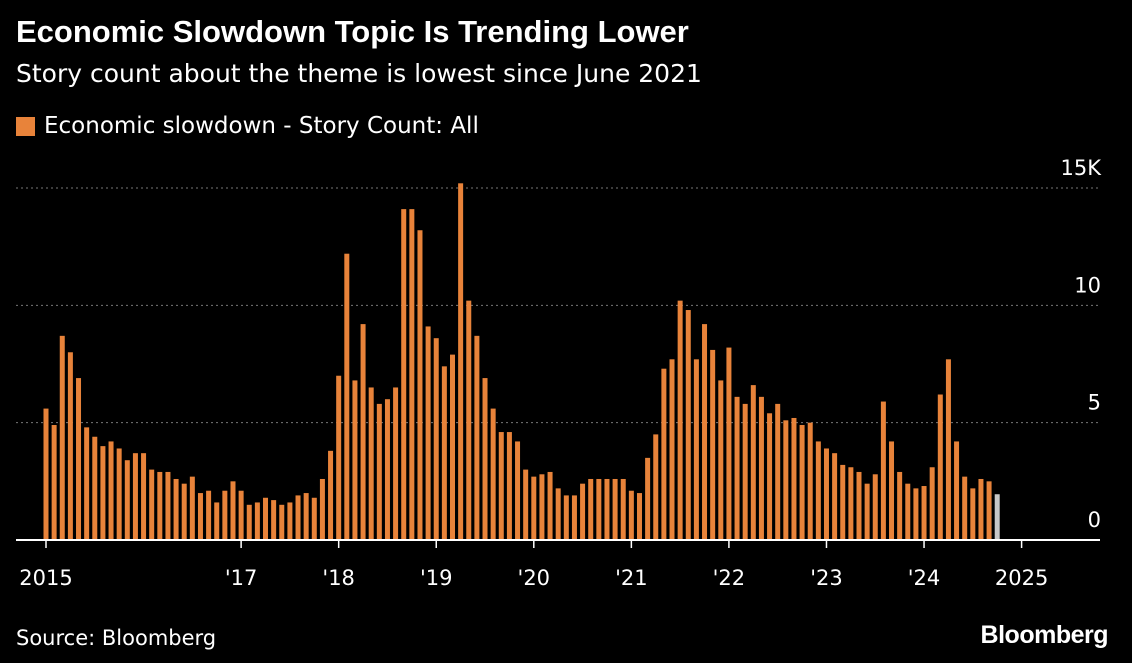  Describe the element at coordinates (997, 517) in the screenshot. I see `bar-partial` at that location.